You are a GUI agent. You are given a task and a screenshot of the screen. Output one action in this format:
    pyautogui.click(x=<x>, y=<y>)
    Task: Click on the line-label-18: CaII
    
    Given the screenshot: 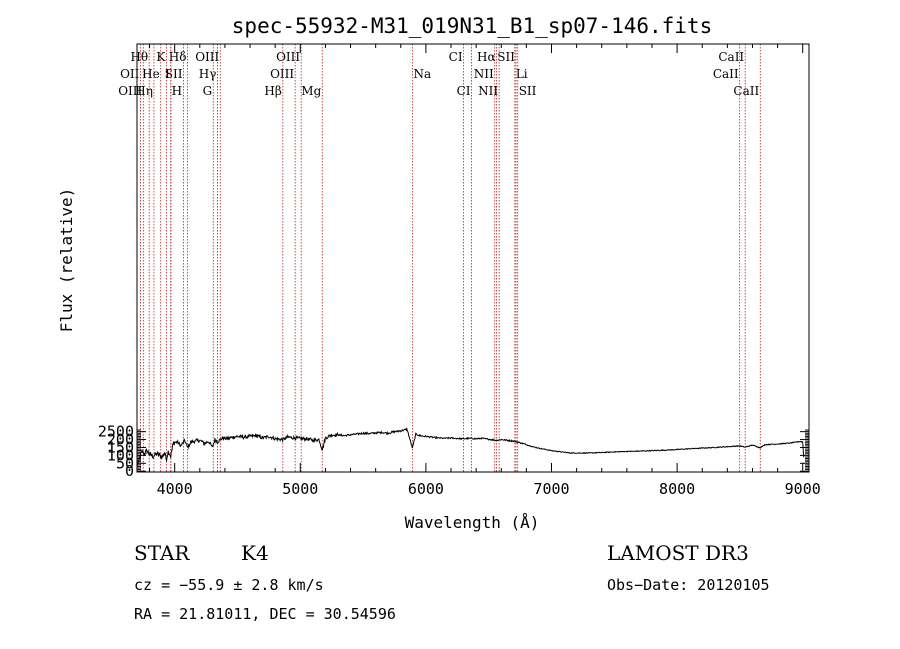 What is the action you would take?
    pyautogui.click(x=726, y=74)
    